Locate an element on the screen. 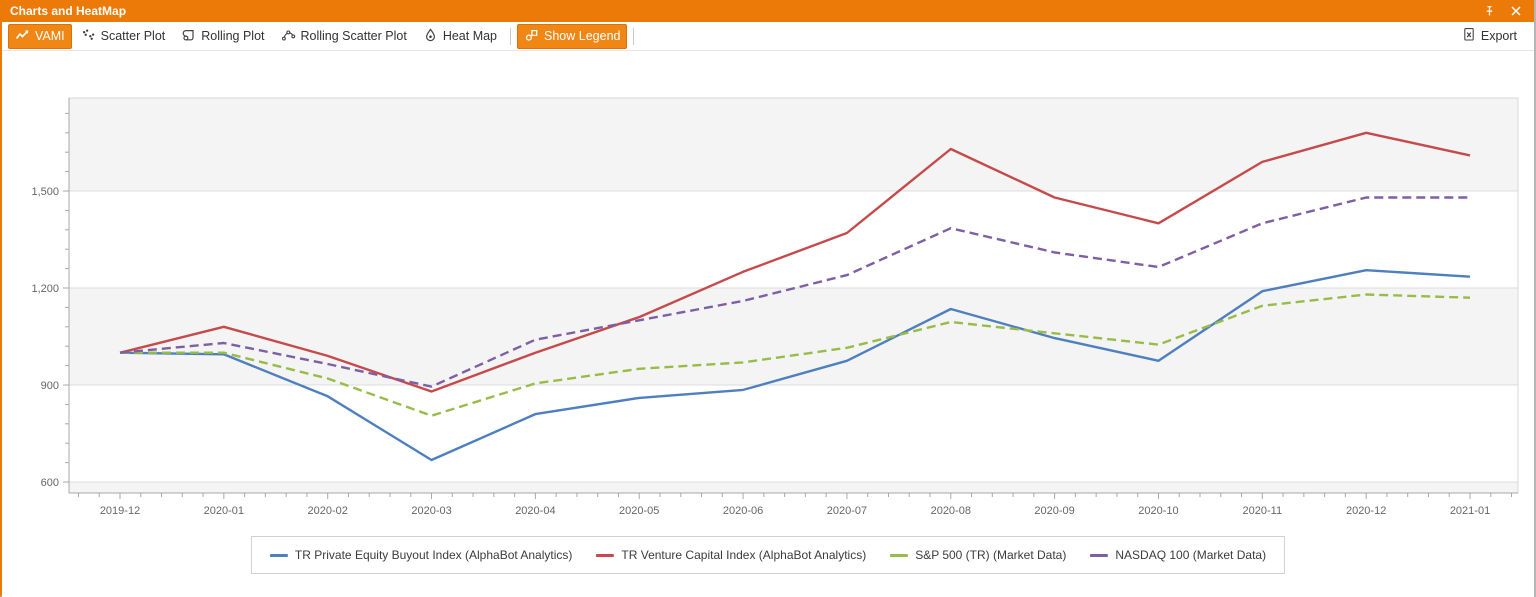 The height and width of the screenshot is (597, 1536). legend-label: NASDAQ 100 (Market Data) is located at coordinates (1191, 555).